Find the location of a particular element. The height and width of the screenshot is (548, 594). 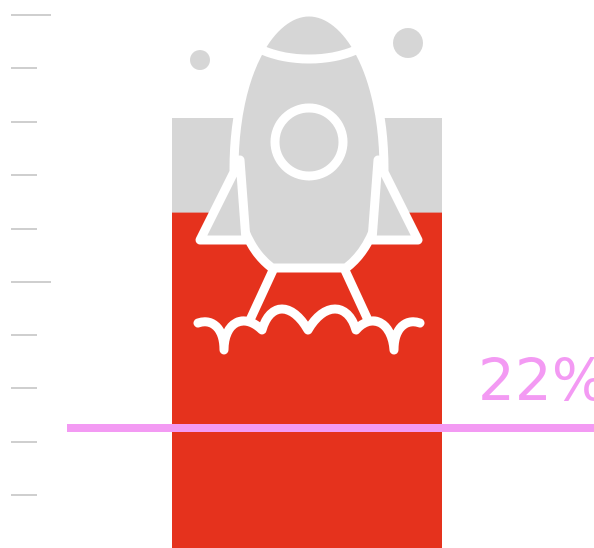

rocket-right-fin is located at coordinates (395, 200).